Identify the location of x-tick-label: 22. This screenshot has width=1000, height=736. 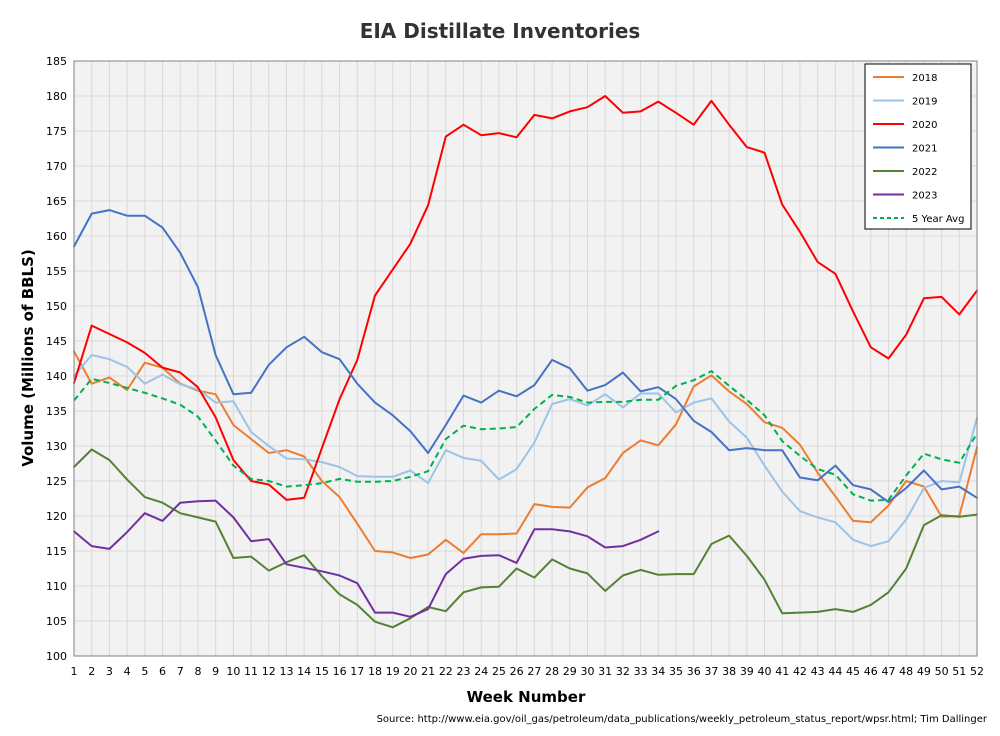
(446, 671).